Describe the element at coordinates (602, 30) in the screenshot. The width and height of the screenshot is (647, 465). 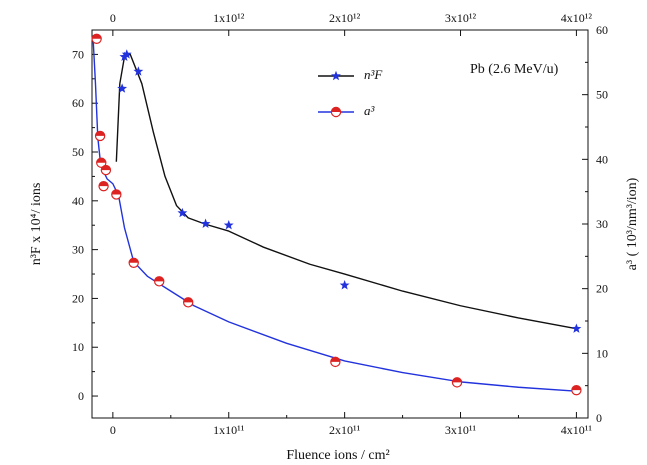
I see `y-right-tick-label: 60` at that location.